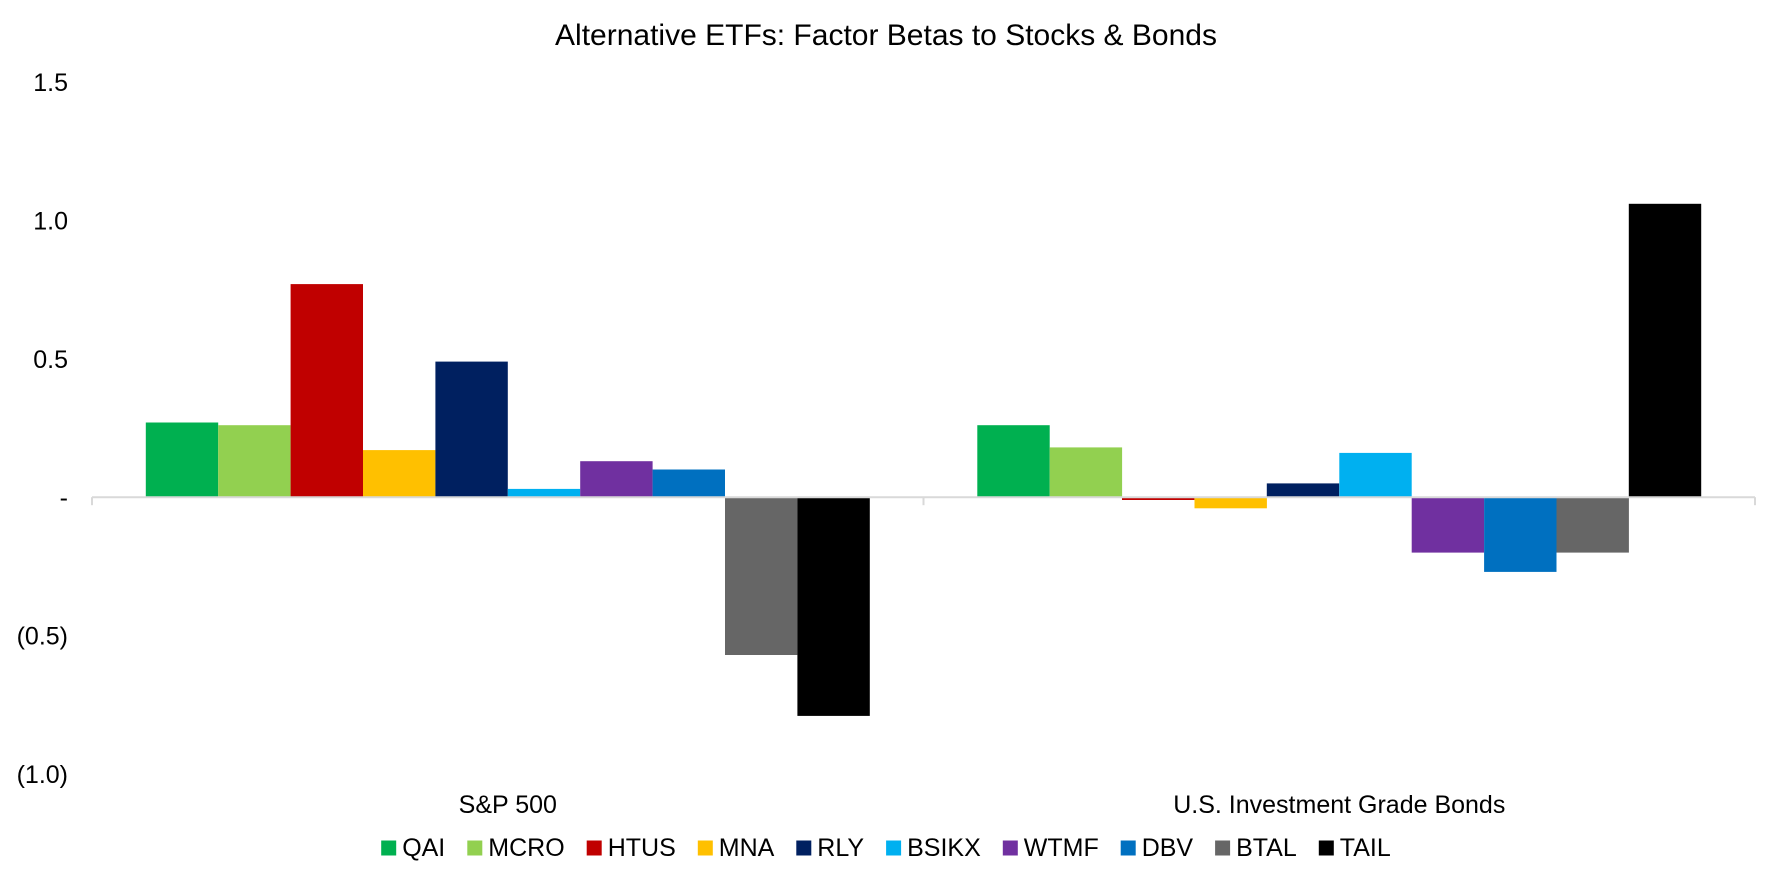  Describe the element at coordinates (42, 637) in the screenshot. I see `y-tick-label: (0.5)` at that location.